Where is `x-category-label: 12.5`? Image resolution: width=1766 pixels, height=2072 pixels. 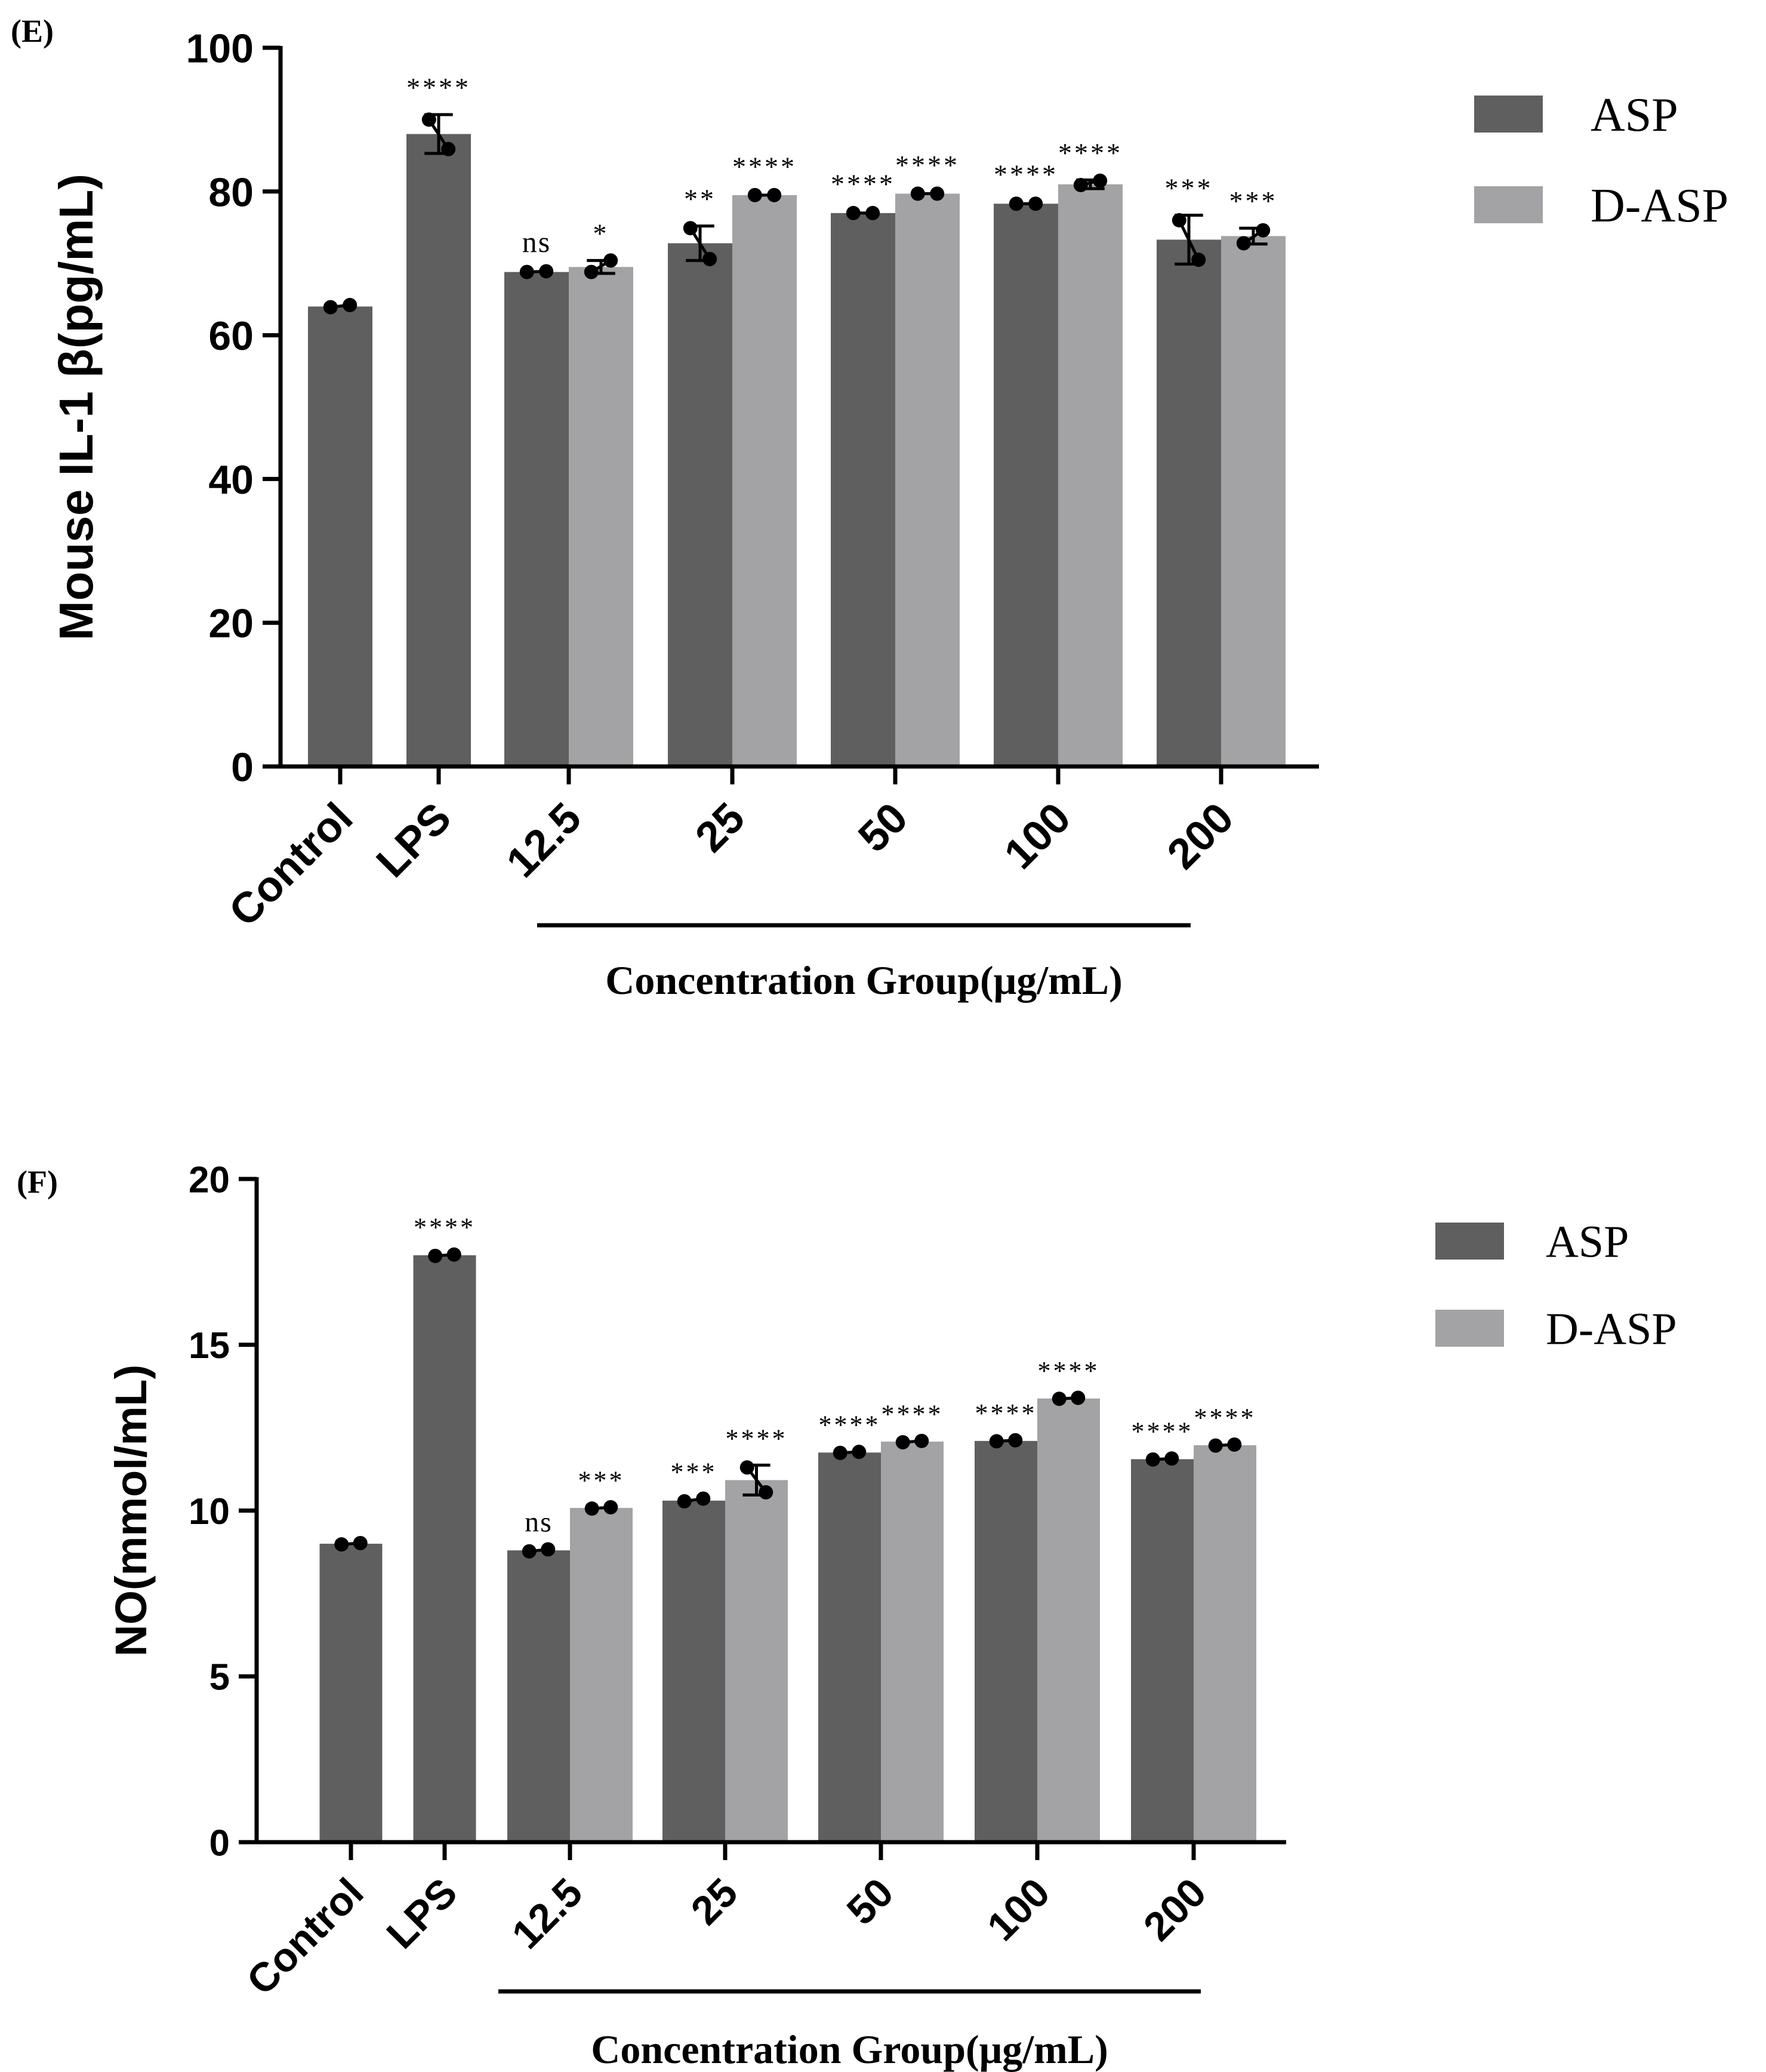
x-category-label: 12.5 is located at coordinates (544, 840).